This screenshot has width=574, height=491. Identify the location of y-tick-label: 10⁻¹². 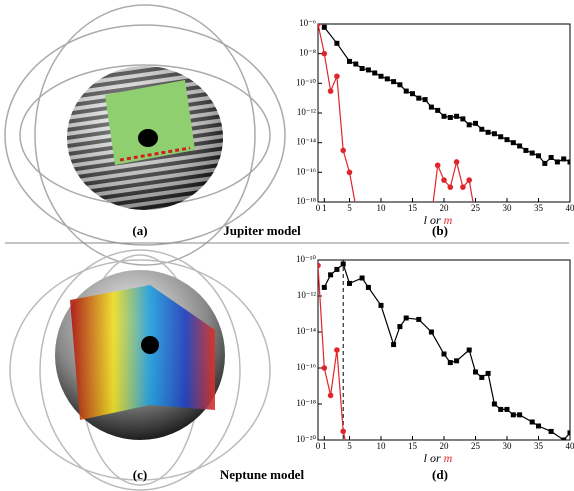
(306, 112).